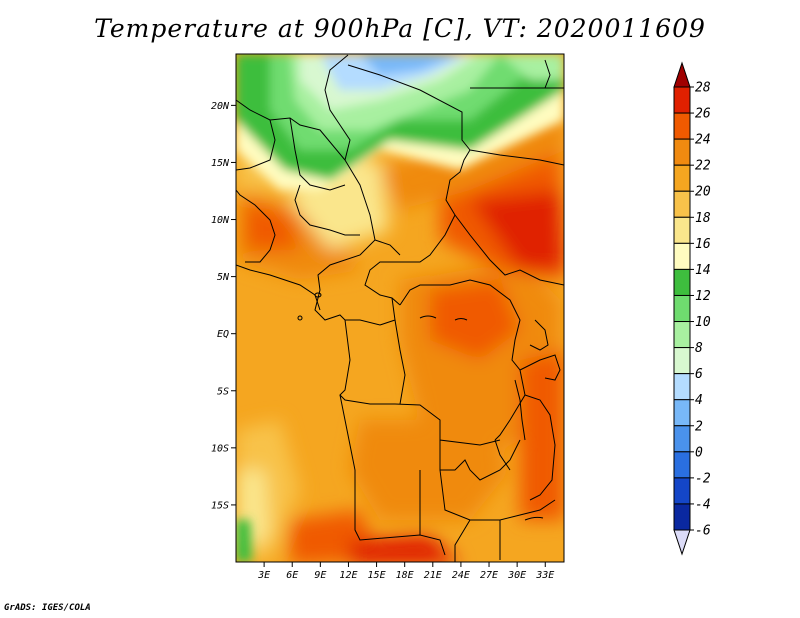 The width and height of the screenshot is (800, 618). I want to click on lon-tick: 27E, so click(489, 571).